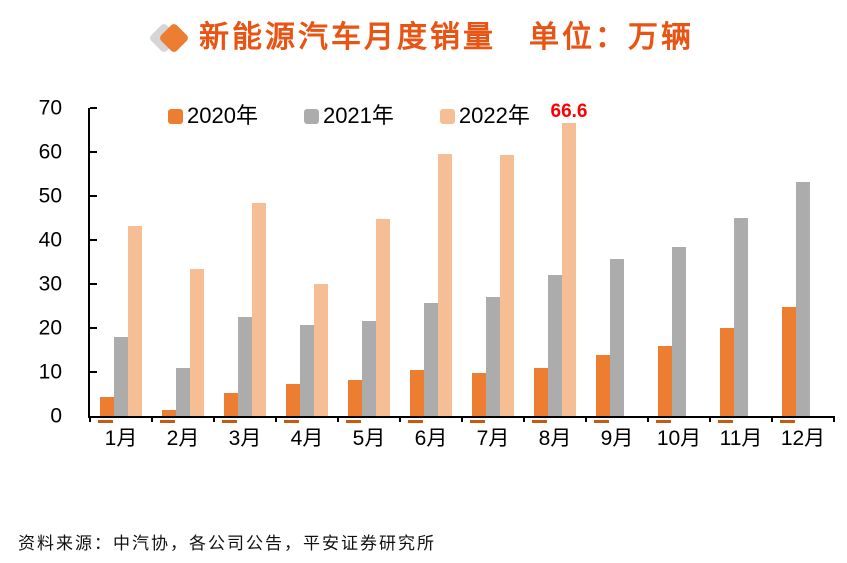  Describe the element at coordinates (106, 410) in the screenshot. I see `bar-2020年-1月` at that location.